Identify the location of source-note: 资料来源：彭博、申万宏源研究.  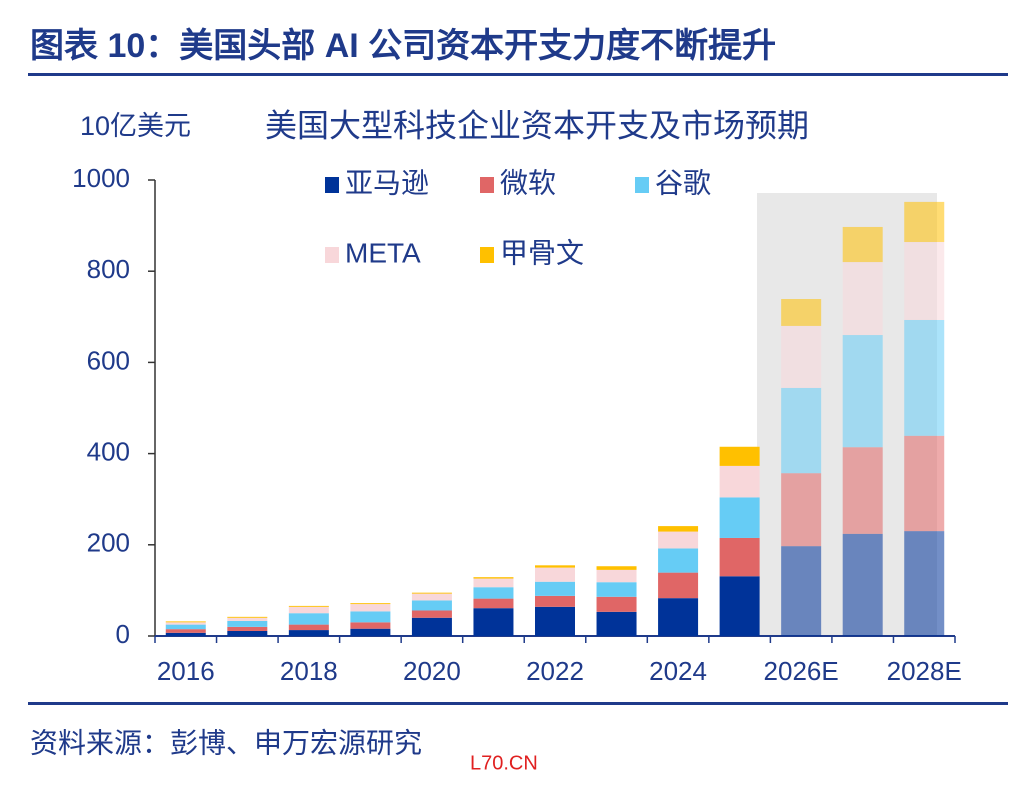
(226, 742).